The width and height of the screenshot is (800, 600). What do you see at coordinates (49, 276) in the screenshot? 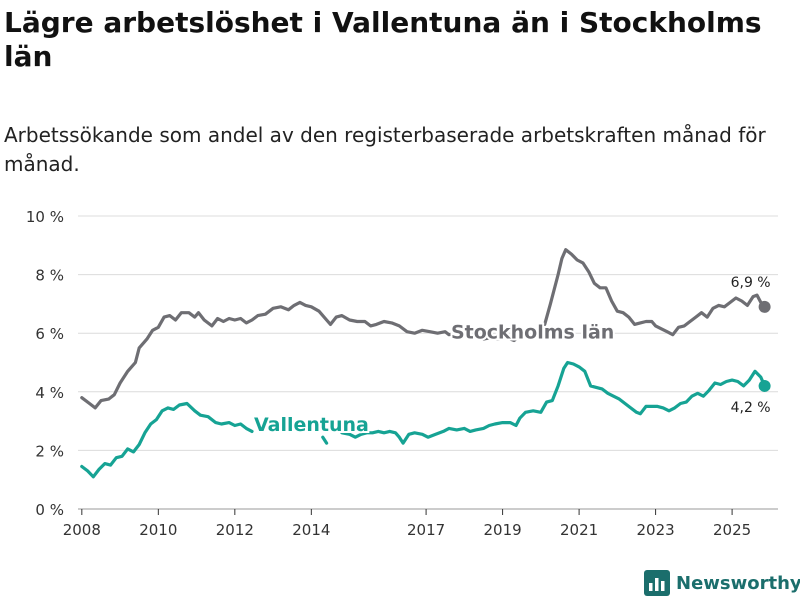
I see `y-tick-label-8: 8 %` at bounding box center [49, 276].